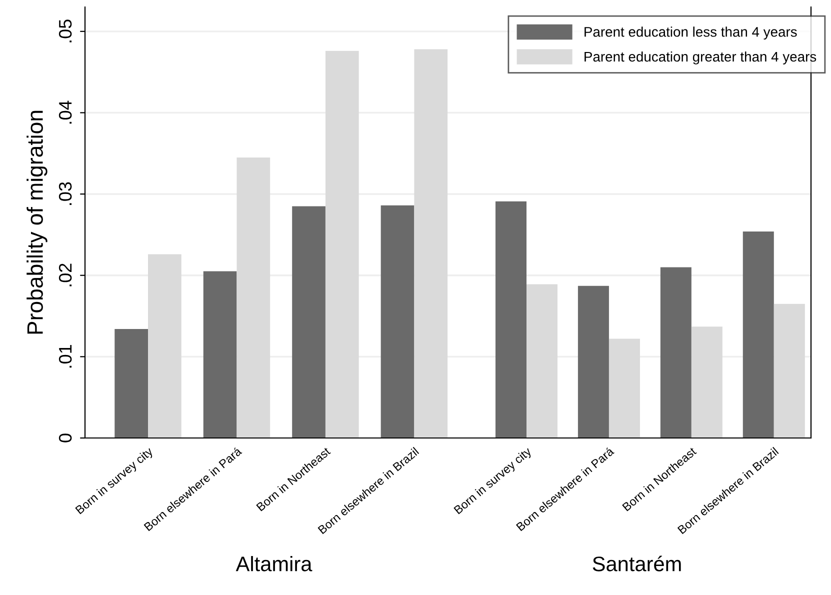 Image resolution: width=831 pixels, height=595 pixels. Describe the element at coordinates (65, 438) in the screenshot. I see `y-tick-label: 0` at that location.